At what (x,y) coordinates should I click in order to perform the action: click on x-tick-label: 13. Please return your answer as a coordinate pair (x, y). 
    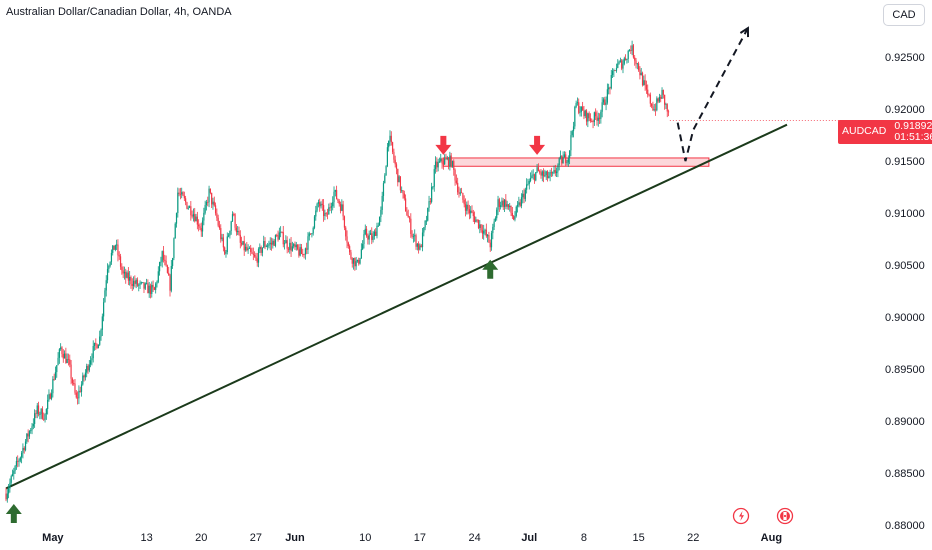
    Looking at the image, I should click on (146, 538).